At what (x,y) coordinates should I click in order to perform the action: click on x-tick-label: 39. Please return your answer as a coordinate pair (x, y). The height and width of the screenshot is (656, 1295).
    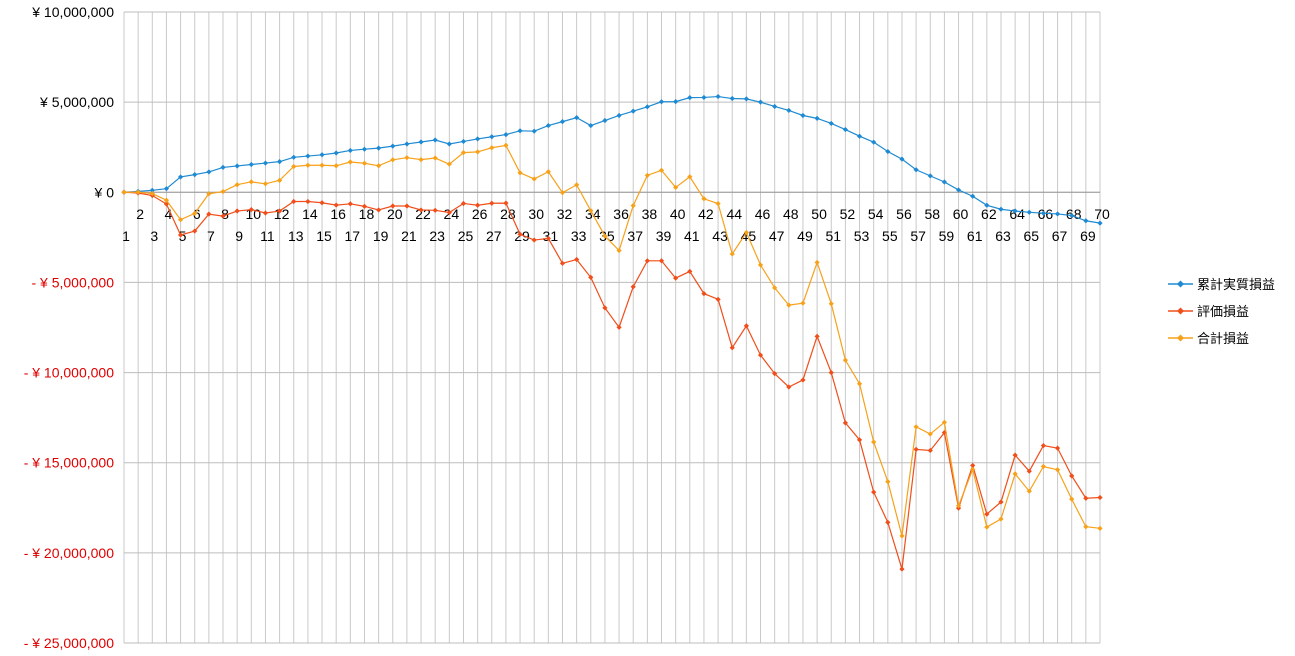
    Looking at the image, I should click on (664, 236).